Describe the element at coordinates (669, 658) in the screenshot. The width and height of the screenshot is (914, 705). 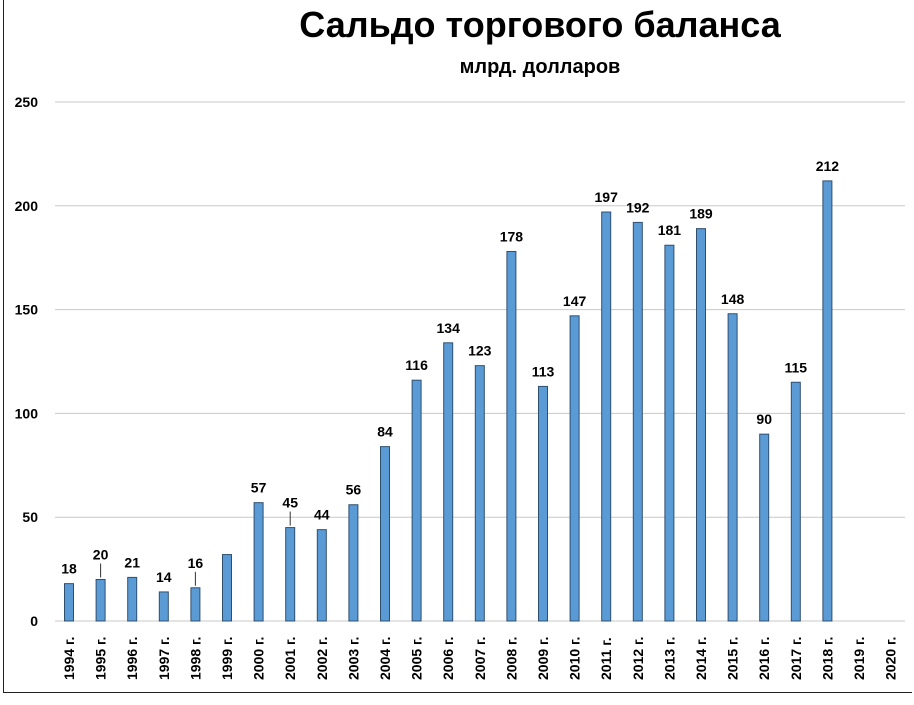
I see `x-tick-label: 2013 г.` at that location.